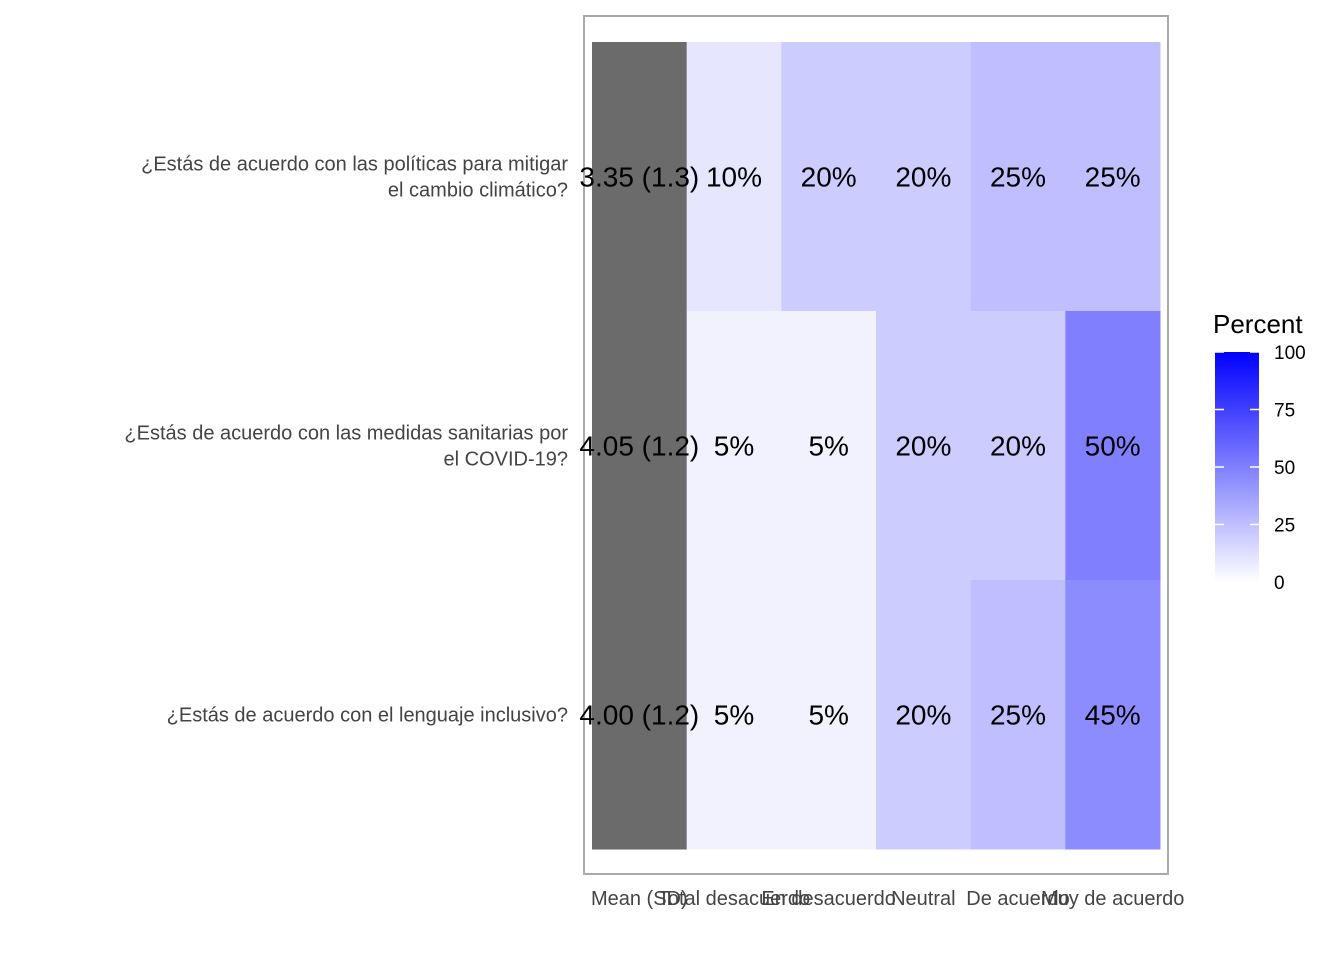 This screenshot has width=1344, height=960. I want to click on legend-ticks: 100 75 50 25 0, so click(1260, 468).